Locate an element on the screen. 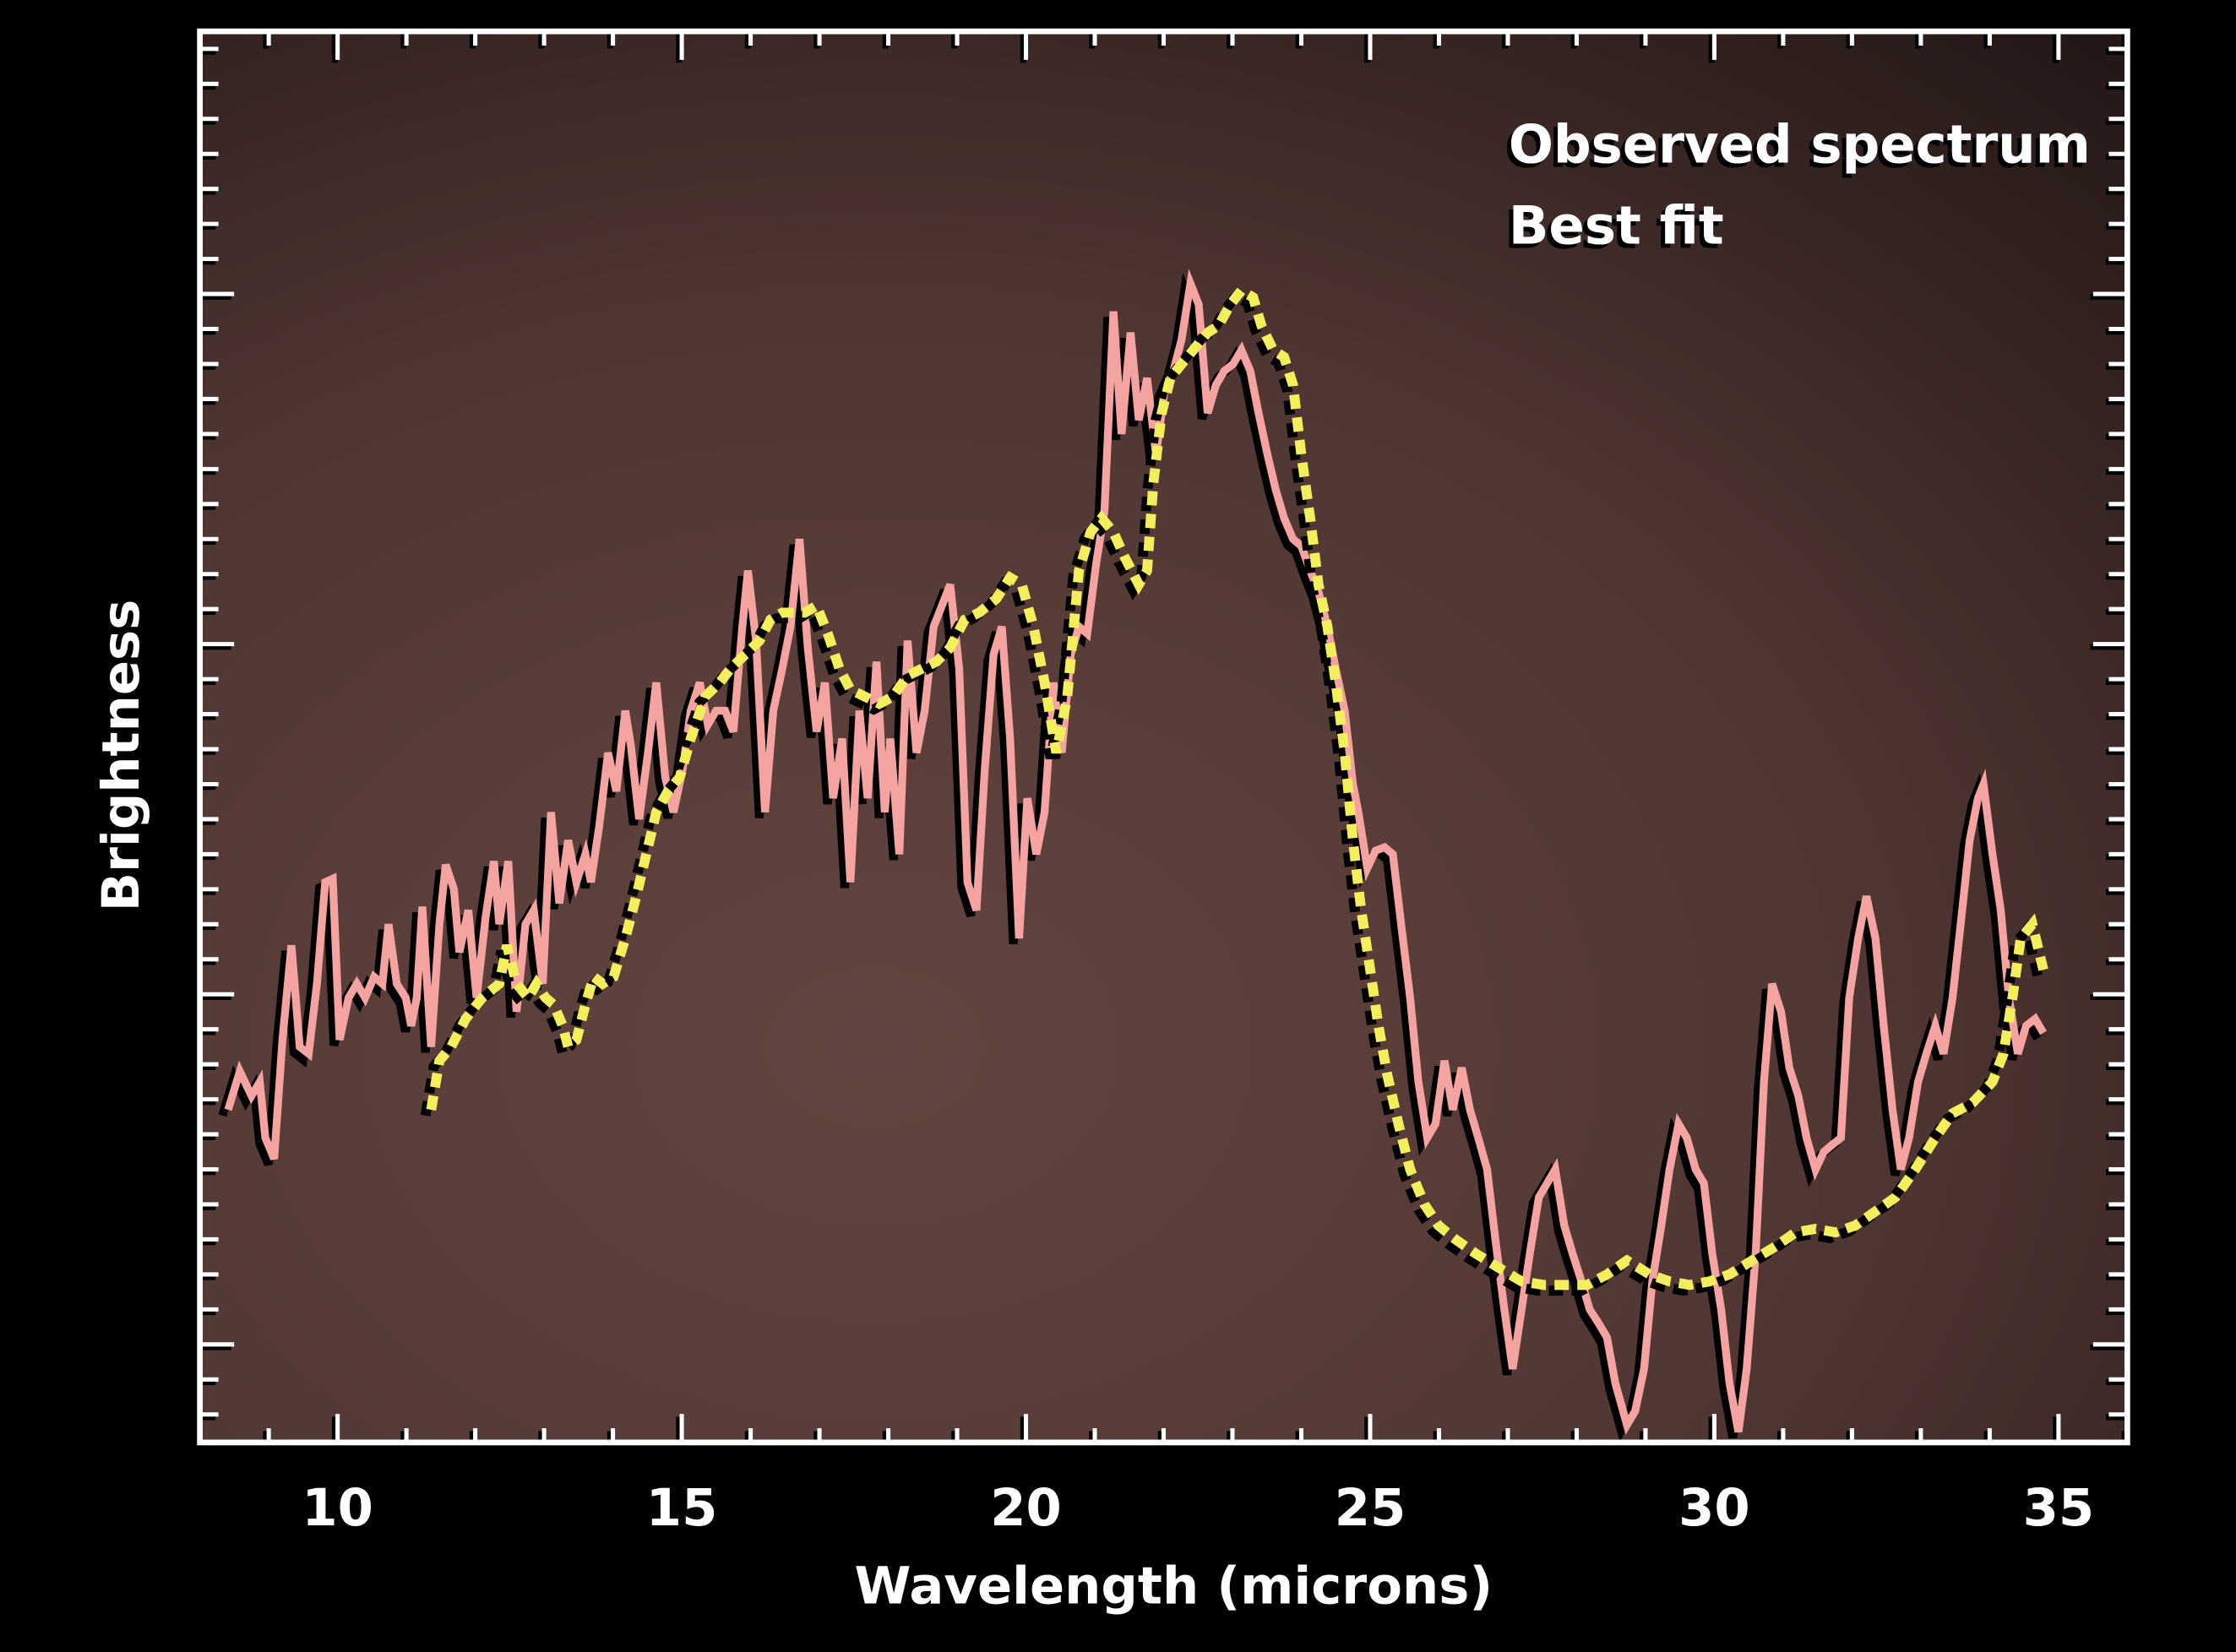  legend: Observed spectrum Best fit is located at coordinates (1740, 185).